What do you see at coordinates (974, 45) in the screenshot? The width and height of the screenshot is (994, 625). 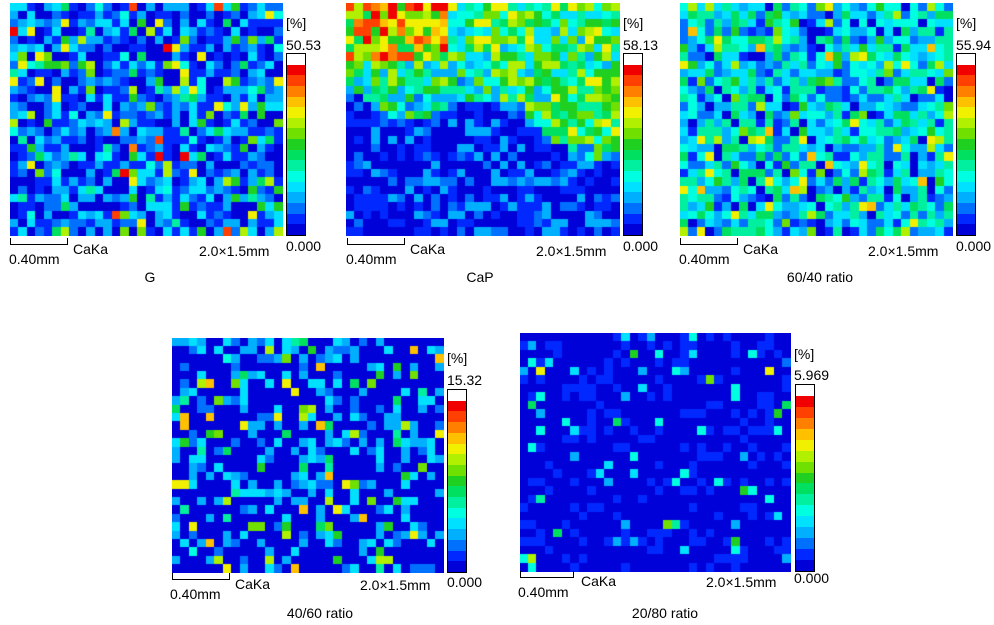 I see `max-label: 55.94` at bounding box center [974, 45].